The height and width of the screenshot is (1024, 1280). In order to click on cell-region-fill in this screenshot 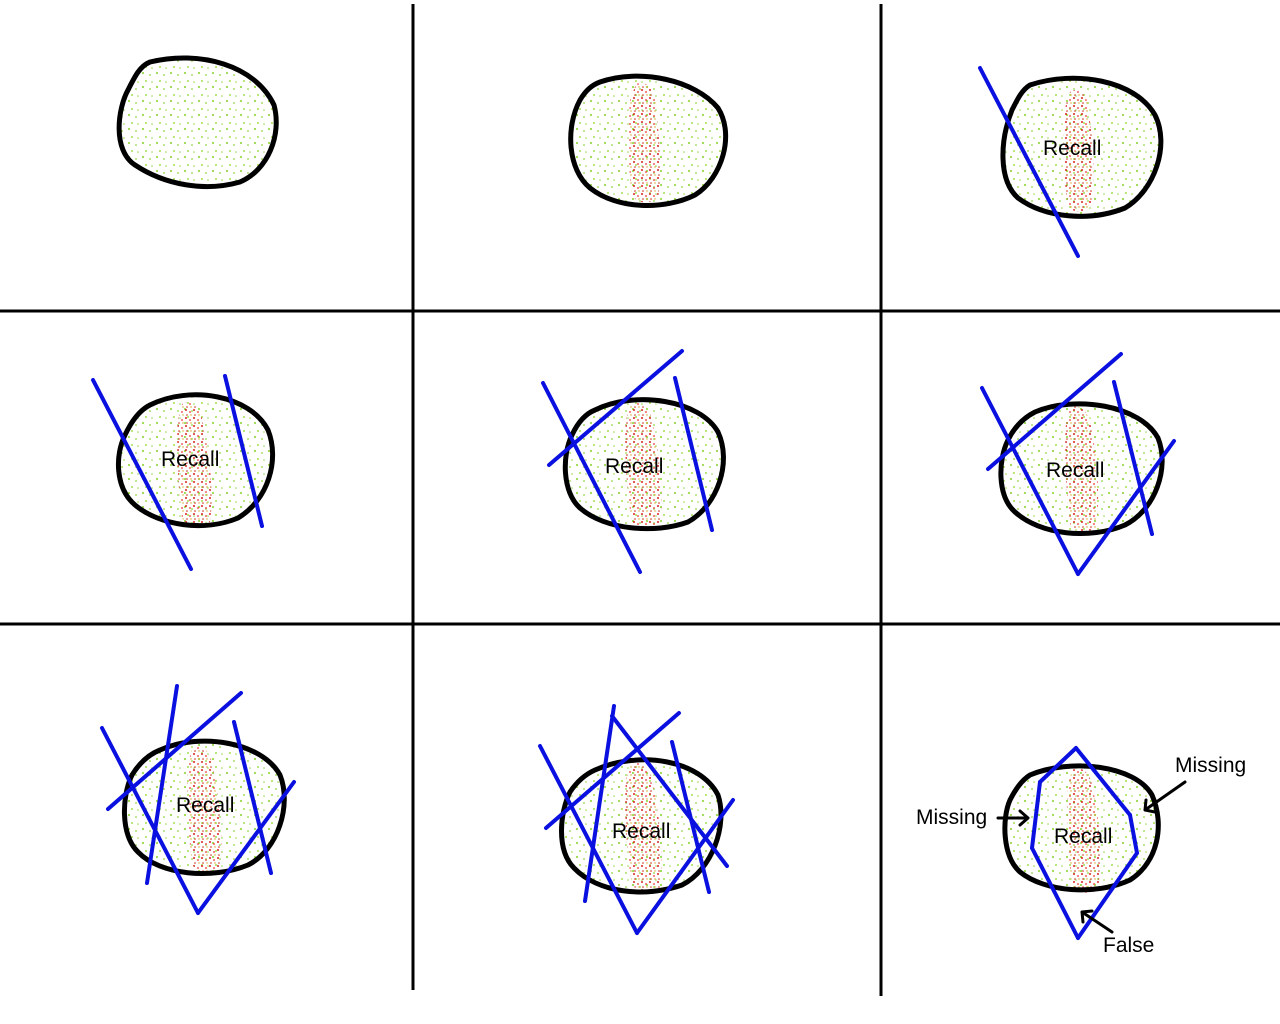, I will do `click(198, 122)`.